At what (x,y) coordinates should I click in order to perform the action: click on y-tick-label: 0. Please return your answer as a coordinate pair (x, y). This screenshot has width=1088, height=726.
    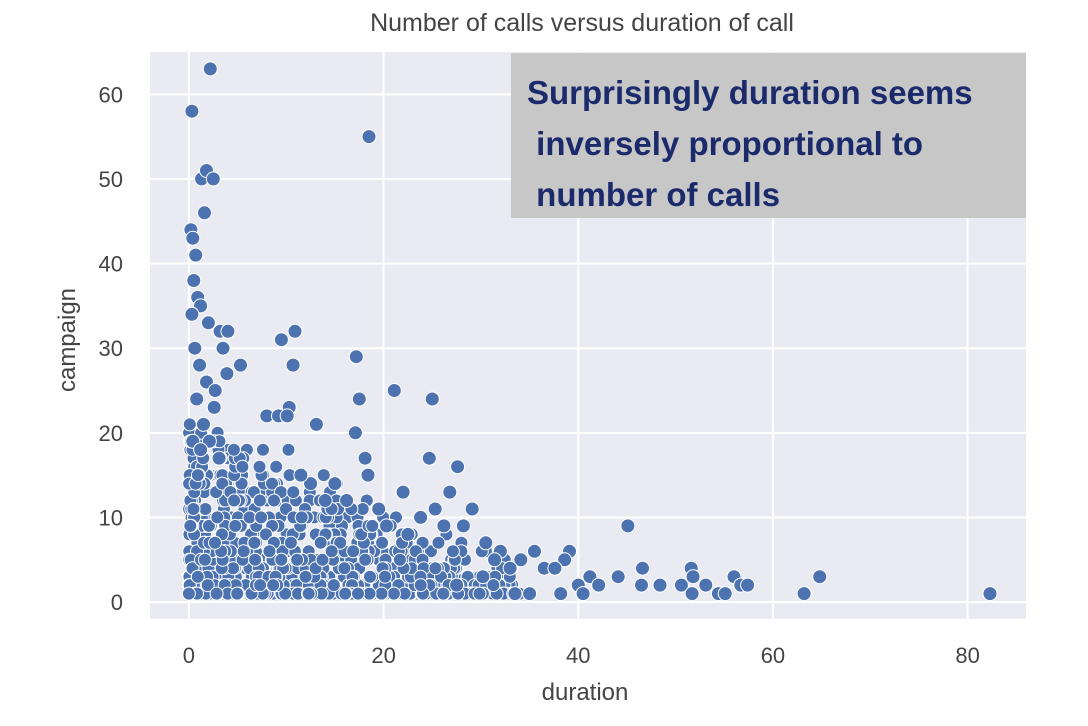
    Looking at the image, I should click on (117, 602).